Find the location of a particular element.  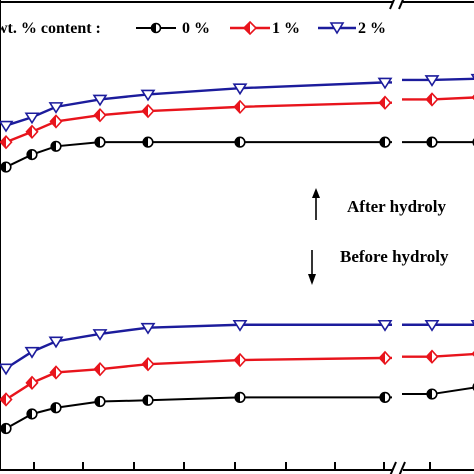

x-axis-ticks is located at coordinates (232, 466).